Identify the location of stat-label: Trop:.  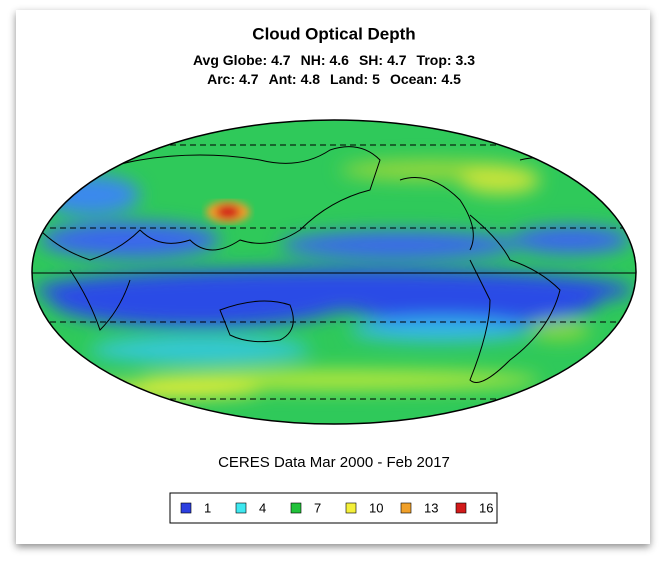
(434, 60).